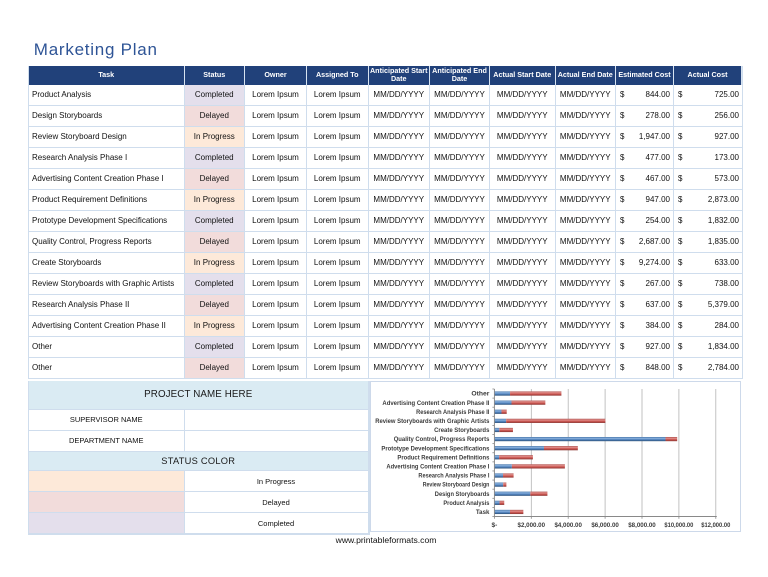 Image resolution: width=768 pixels, height=577 pixels. Describe the element at coordinates (715, 525) in the screenshot. I see `svg-text: $12,000.00` at that location.